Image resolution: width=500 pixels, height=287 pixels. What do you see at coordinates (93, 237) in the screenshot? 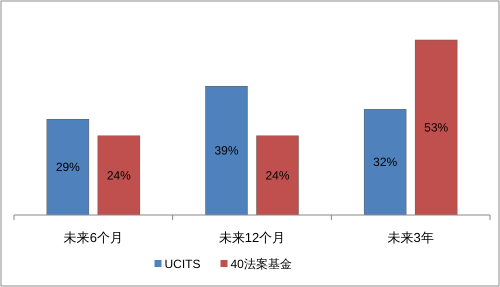
I see `x-tick-label: 未来6个月` at bounding box center [93, 237].